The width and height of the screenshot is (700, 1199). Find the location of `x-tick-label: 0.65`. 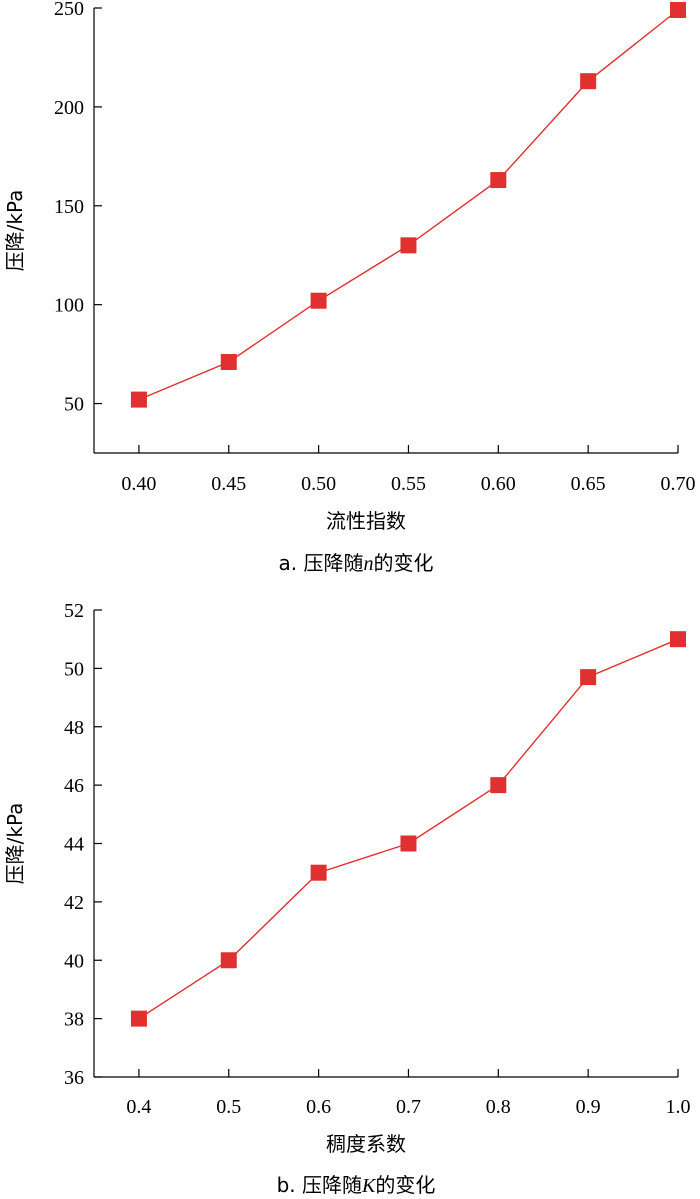

x-tick-label: 0.65 is located at coordinates (588, 484).